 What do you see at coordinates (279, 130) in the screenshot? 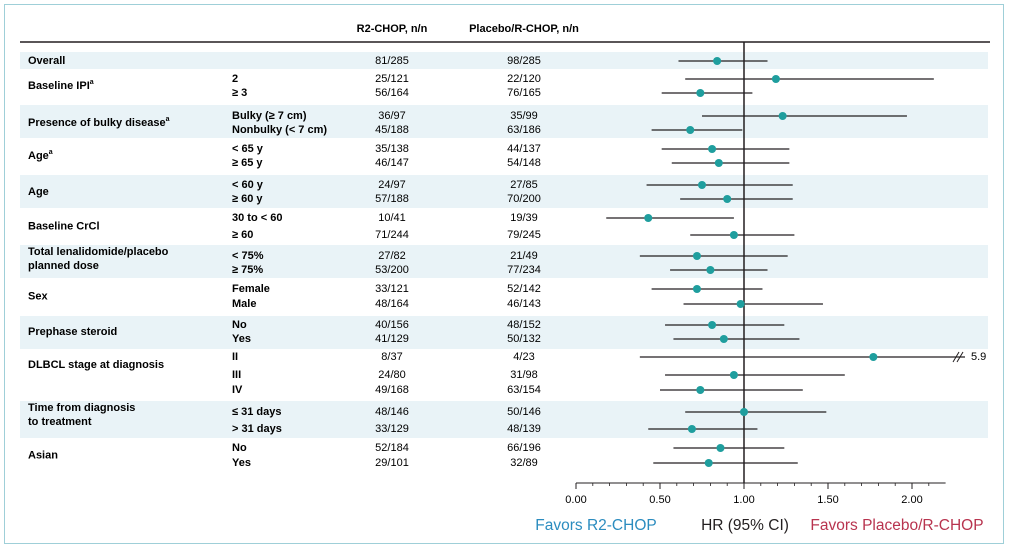
I see `subgroup-label: Nonbulky (< 7 cm)` at bounding box center [279, 130].